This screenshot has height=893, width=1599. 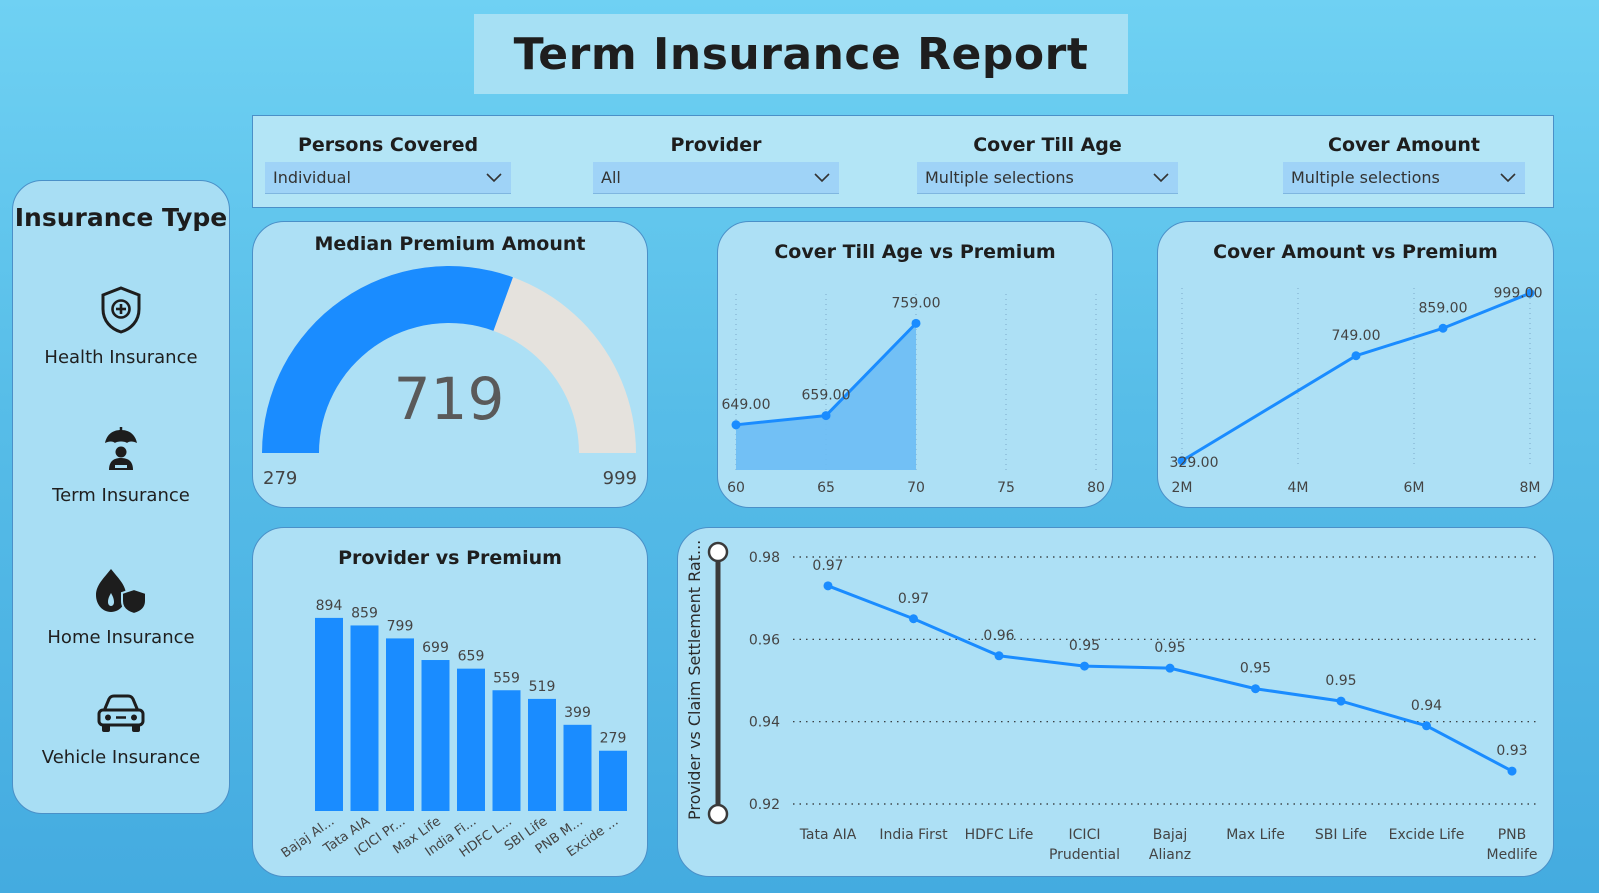 I want to click on gauge-title: Median Premium Amount, so click(x=450, y=244).